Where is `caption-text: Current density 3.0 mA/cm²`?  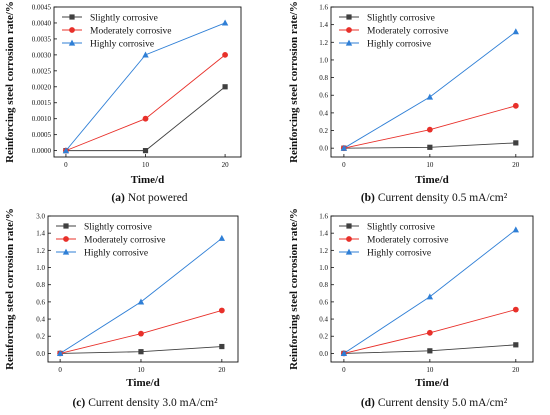 caption-text: Current density 3.0 mA/cm² is located at coordinates (153, 403).